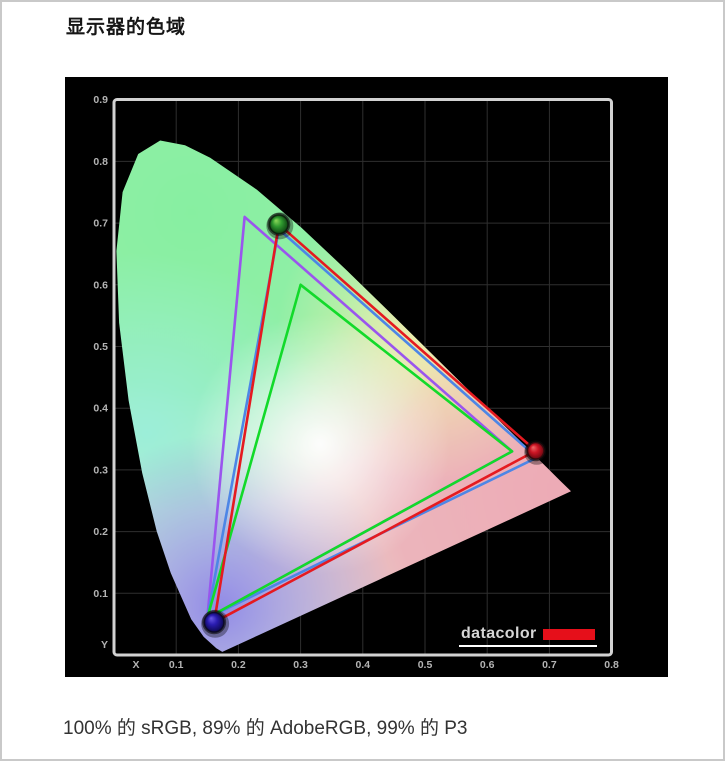 This screenshot has width=725, height=761. I want to click on datacolor-watermark: datacolor, so click(528, 636).